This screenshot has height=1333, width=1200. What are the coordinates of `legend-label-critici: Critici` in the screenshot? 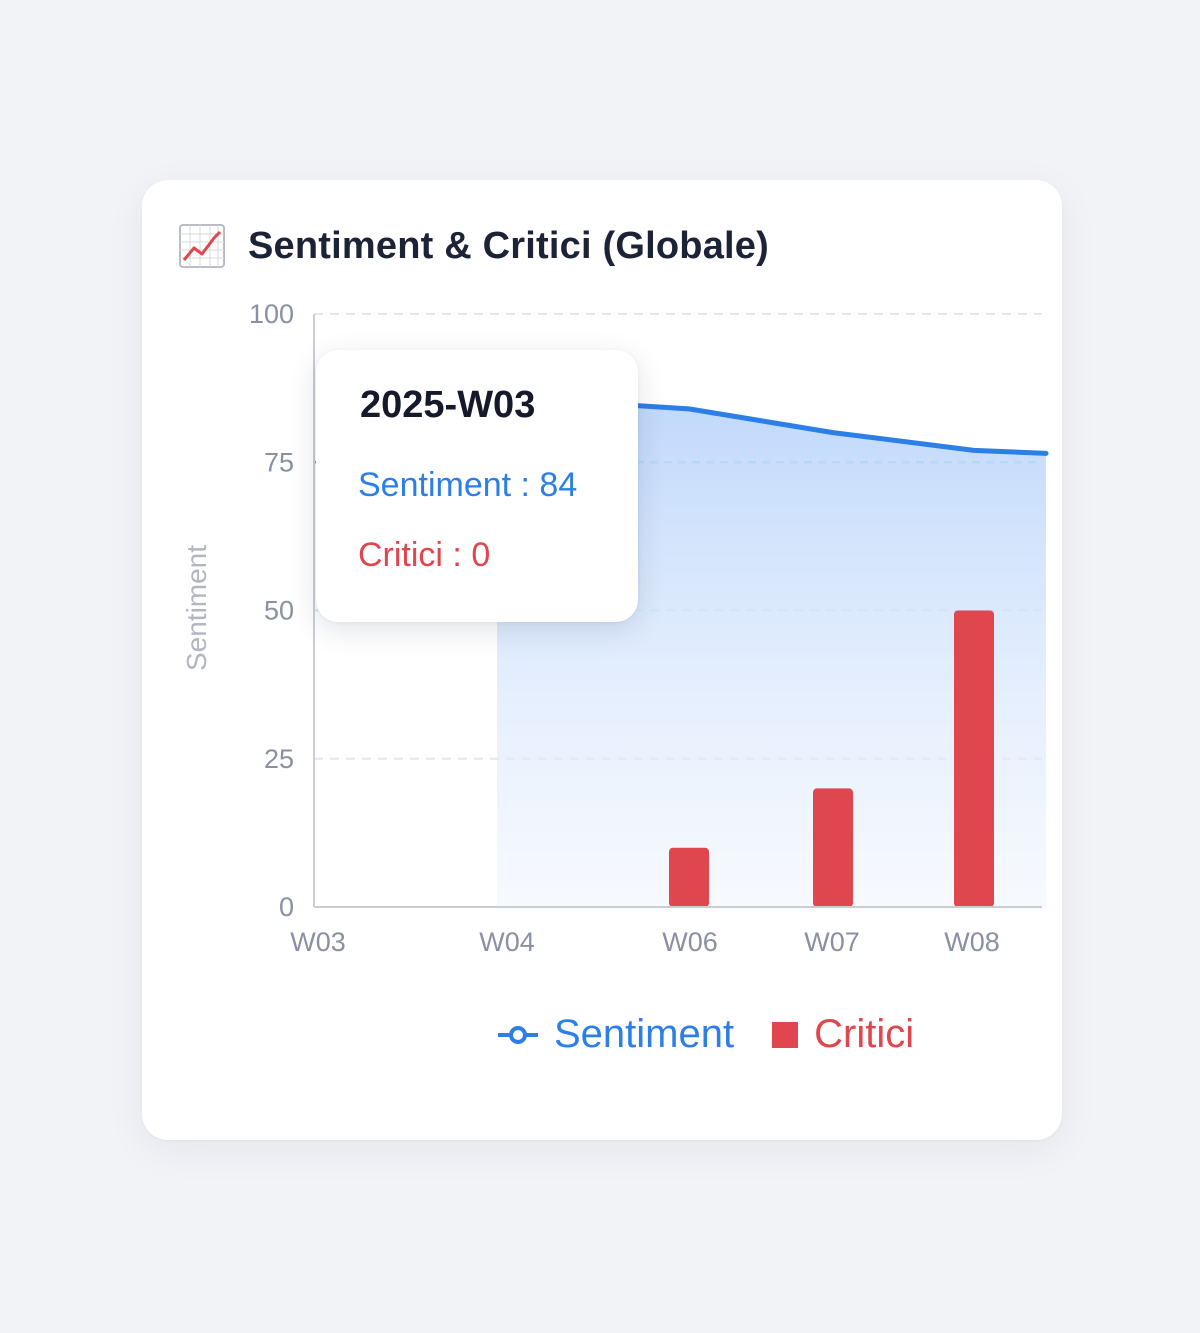 It's located at (864, 1034).